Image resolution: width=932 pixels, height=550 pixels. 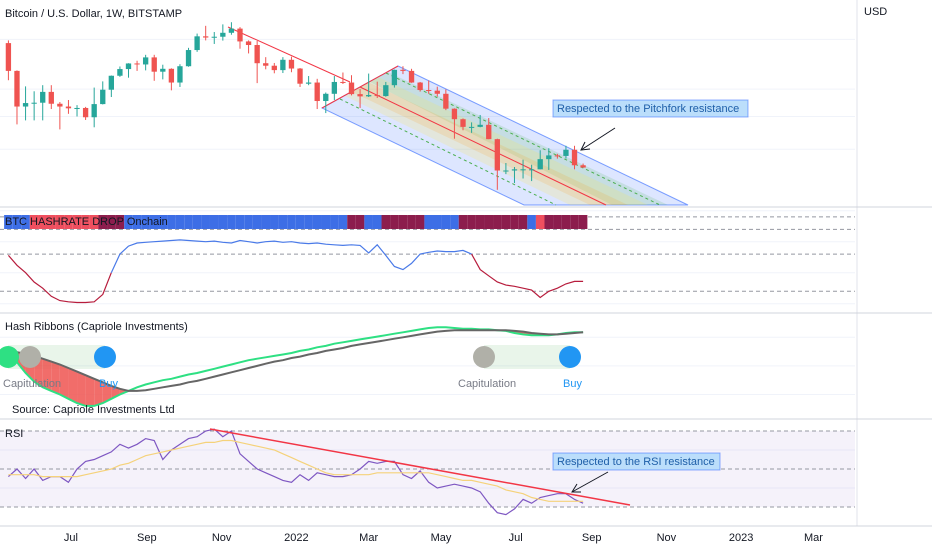 What do you see at coordinates (576, 488) in the screenshot?
I see `arrow-head` at bounding box center [576, 488].